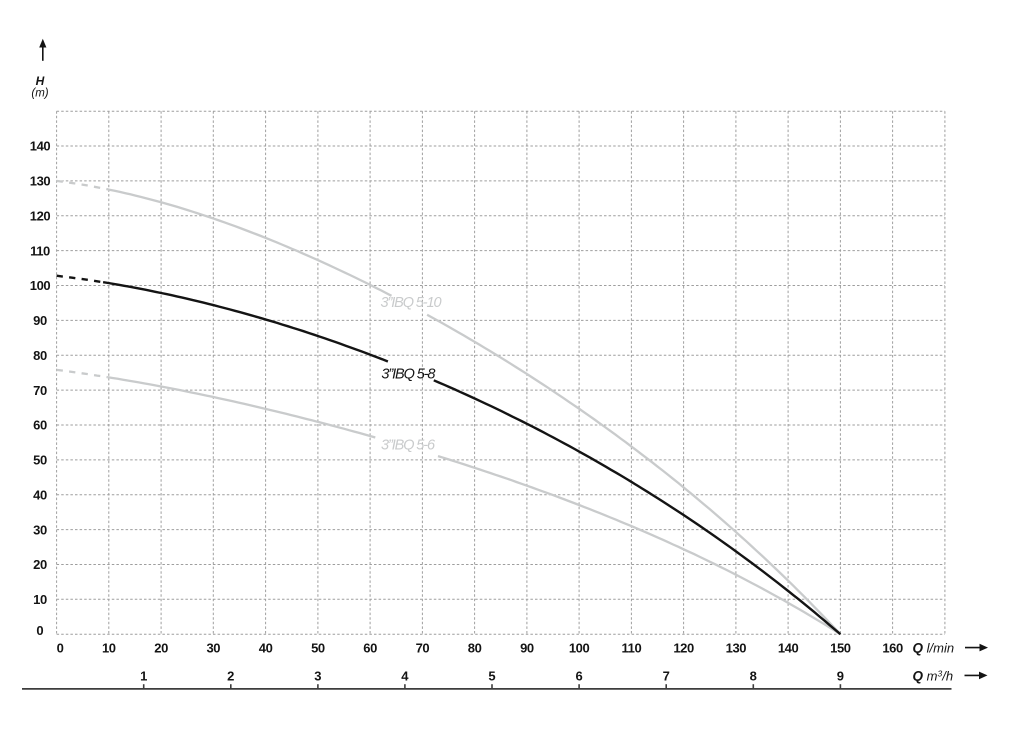  What do you see at coordinates (230, 676) in the screenshot?
I see `svg-text: 2` at bounding box center [230, 676].